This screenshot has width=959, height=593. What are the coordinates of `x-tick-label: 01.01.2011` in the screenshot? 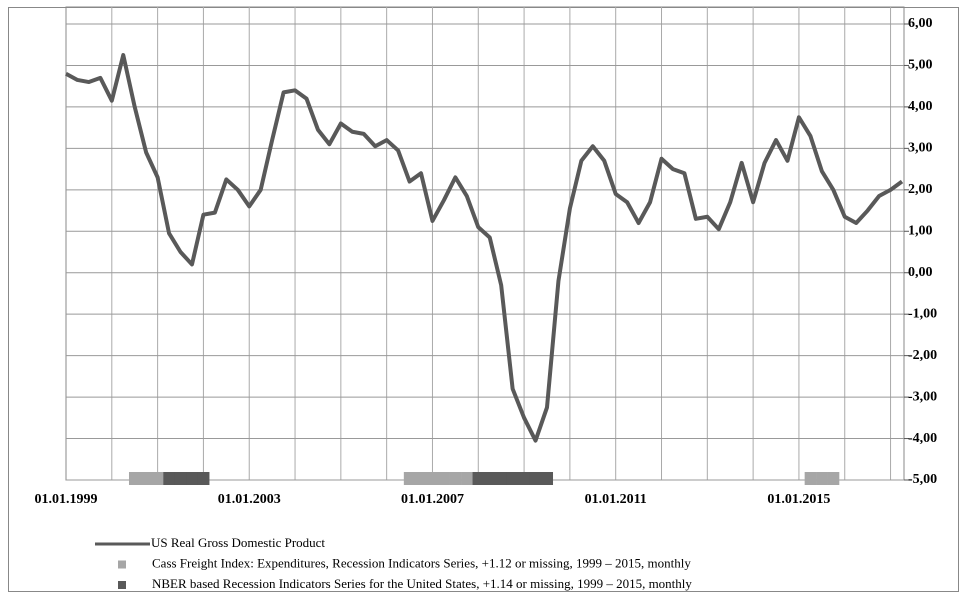 It's located at (616, 499).